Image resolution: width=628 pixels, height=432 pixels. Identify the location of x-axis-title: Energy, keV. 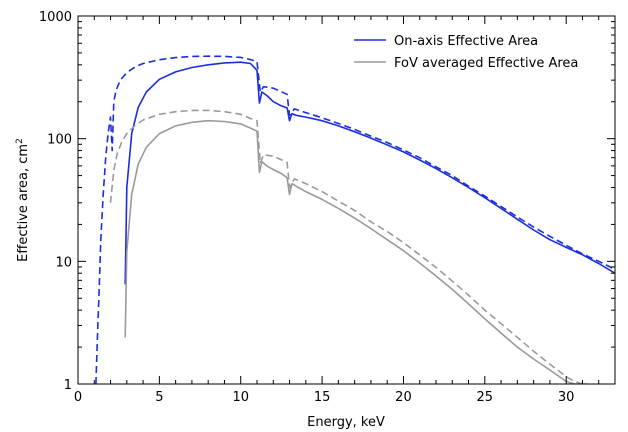
(346, 422).